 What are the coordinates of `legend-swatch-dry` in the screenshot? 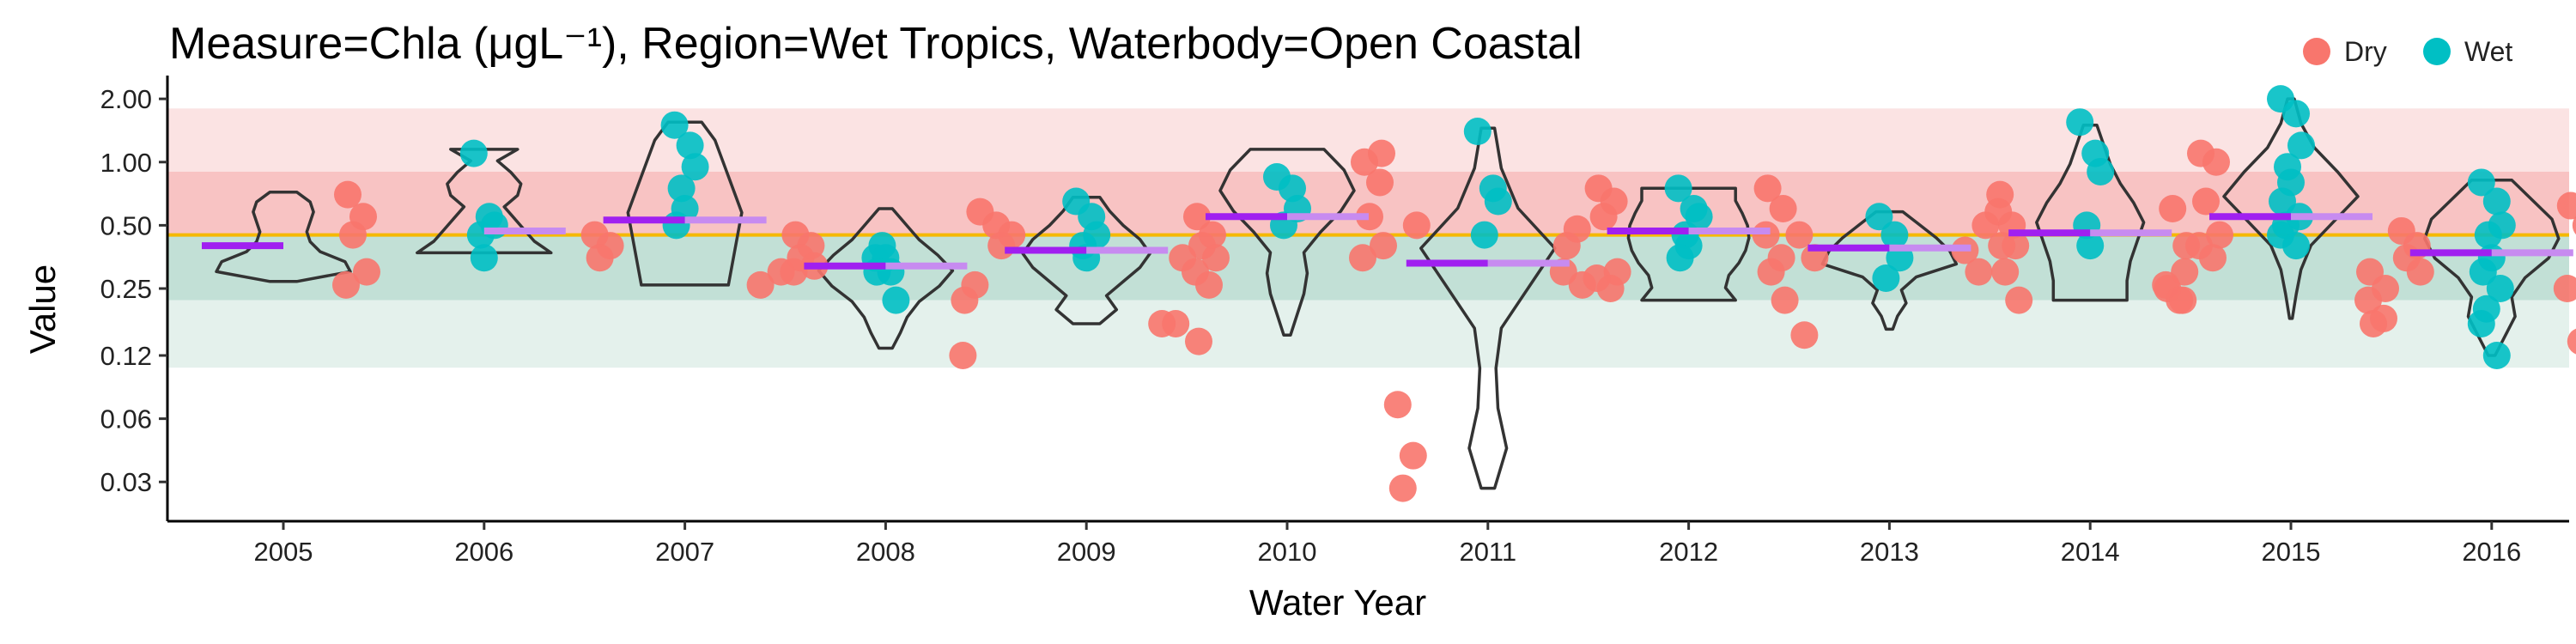 It's located at (2317, 52).